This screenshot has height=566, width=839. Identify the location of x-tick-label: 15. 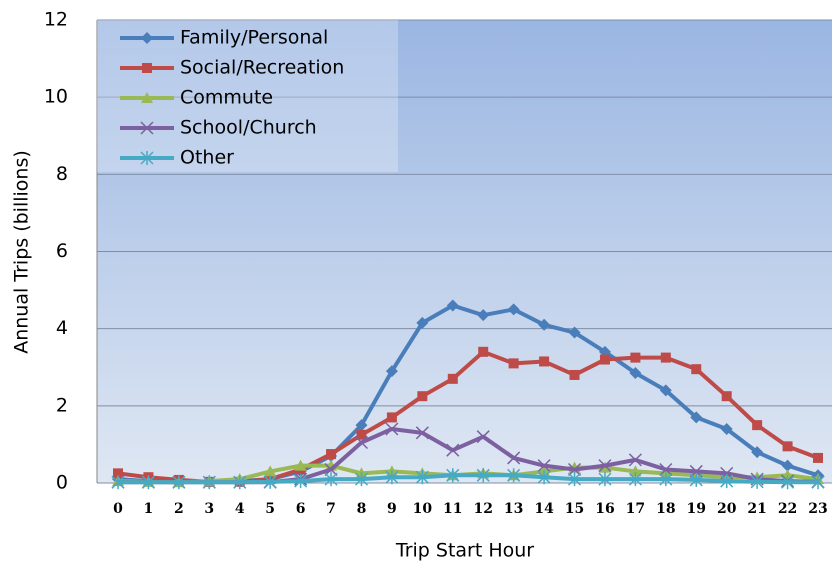
(574, 509).